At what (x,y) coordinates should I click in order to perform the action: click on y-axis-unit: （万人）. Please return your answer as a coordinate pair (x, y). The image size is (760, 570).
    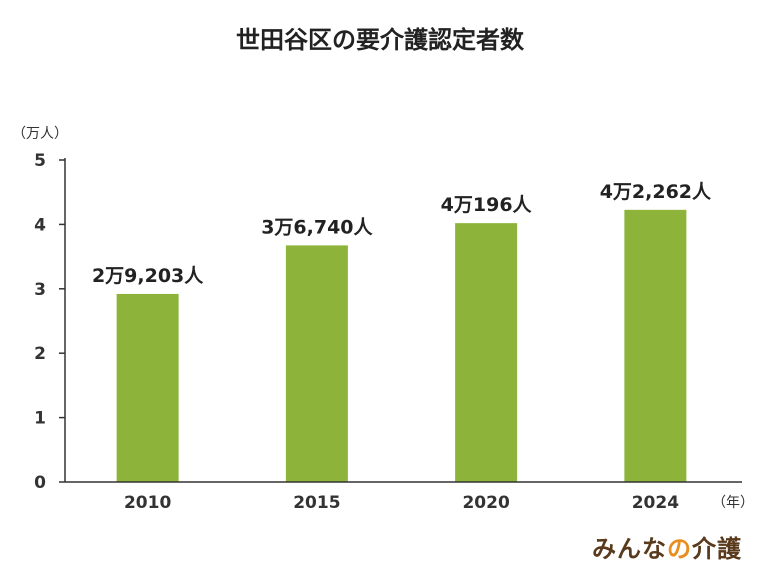
    Looking at the image, I should click on (40, 134).